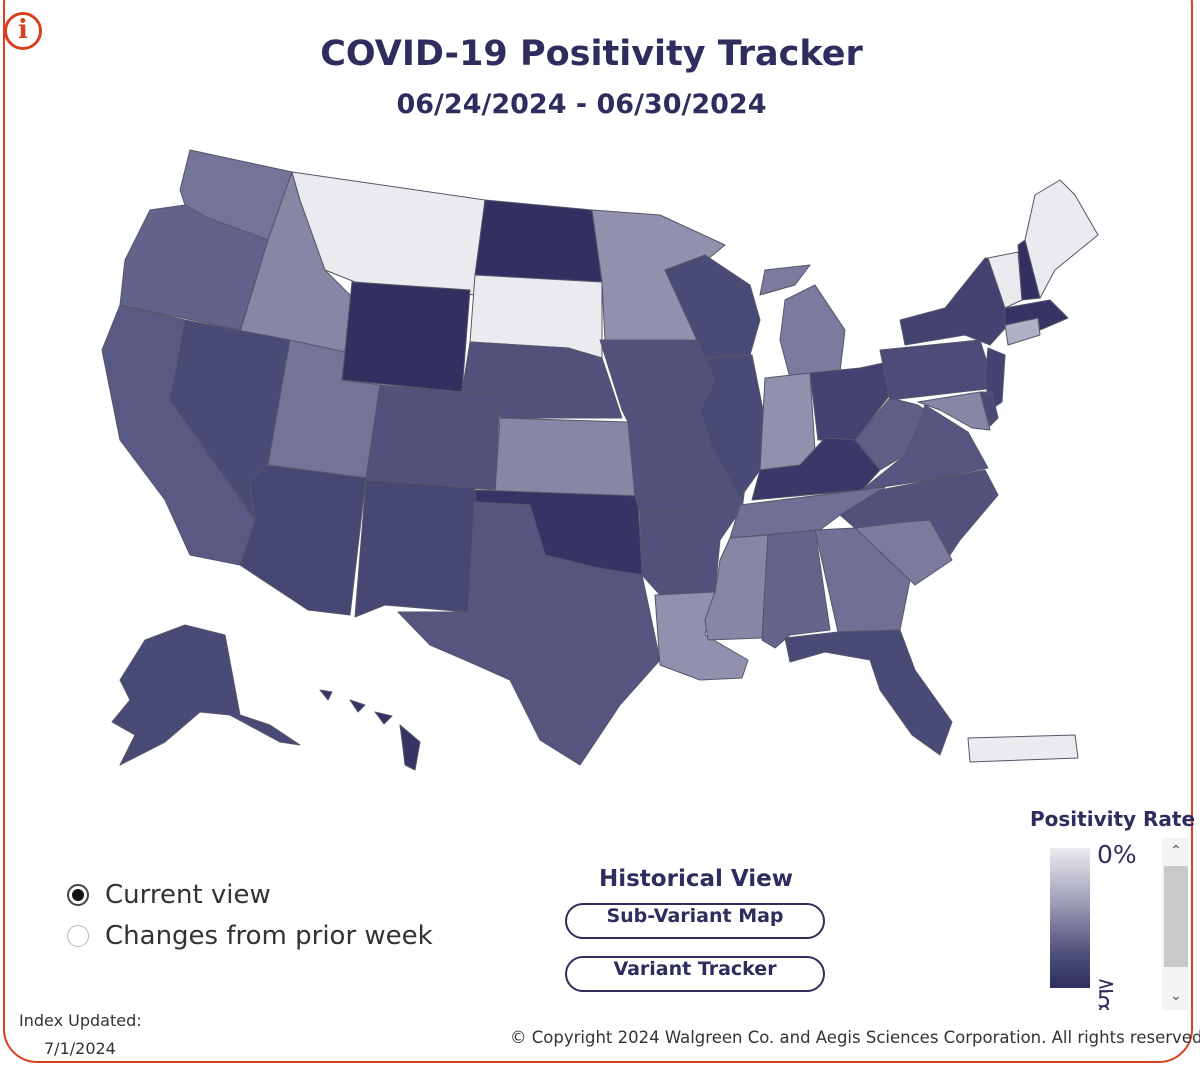  I want to click on variant-tracker-button: Variant Tracker, so click(695, 974).